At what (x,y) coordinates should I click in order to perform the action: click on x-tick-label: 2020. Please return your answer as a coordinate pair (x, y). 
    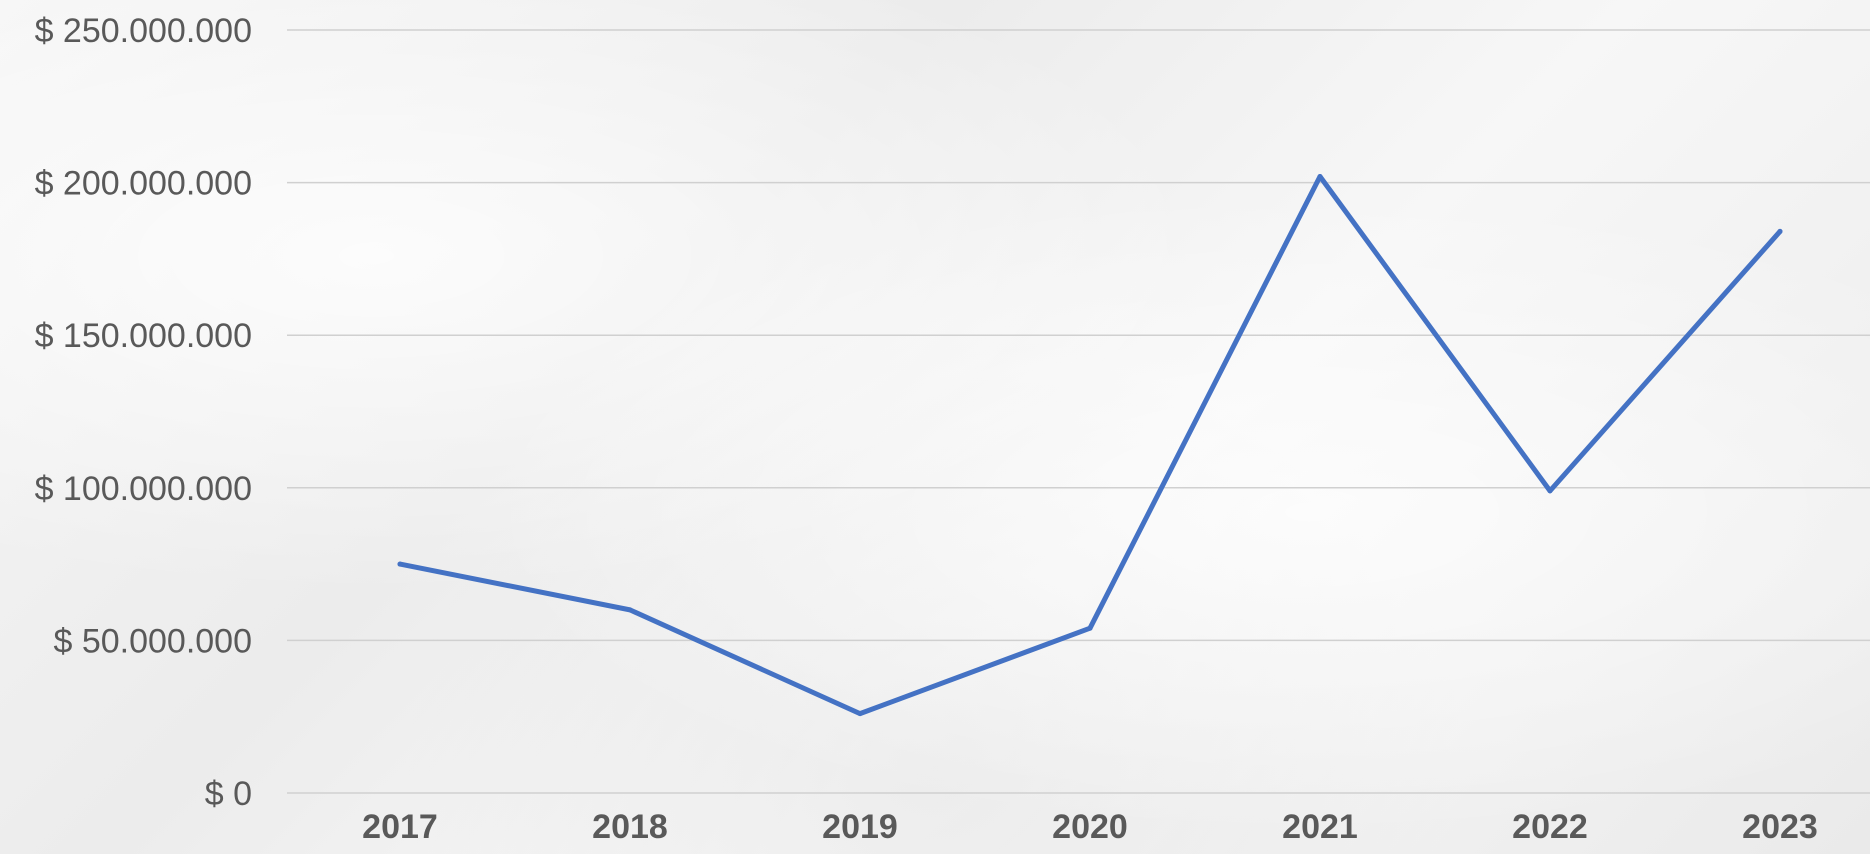
    Looking at the image, I should click on (1090, 827).